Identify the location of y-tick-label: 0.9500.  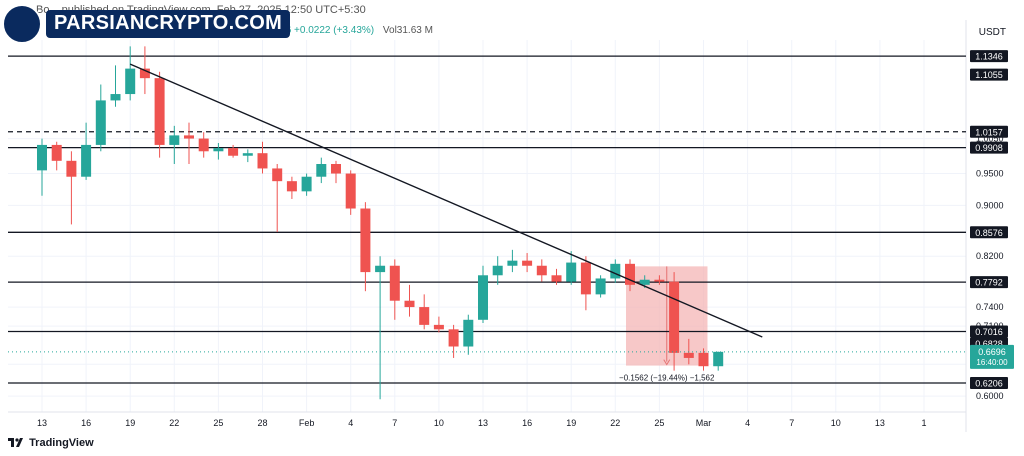
(990, 174).